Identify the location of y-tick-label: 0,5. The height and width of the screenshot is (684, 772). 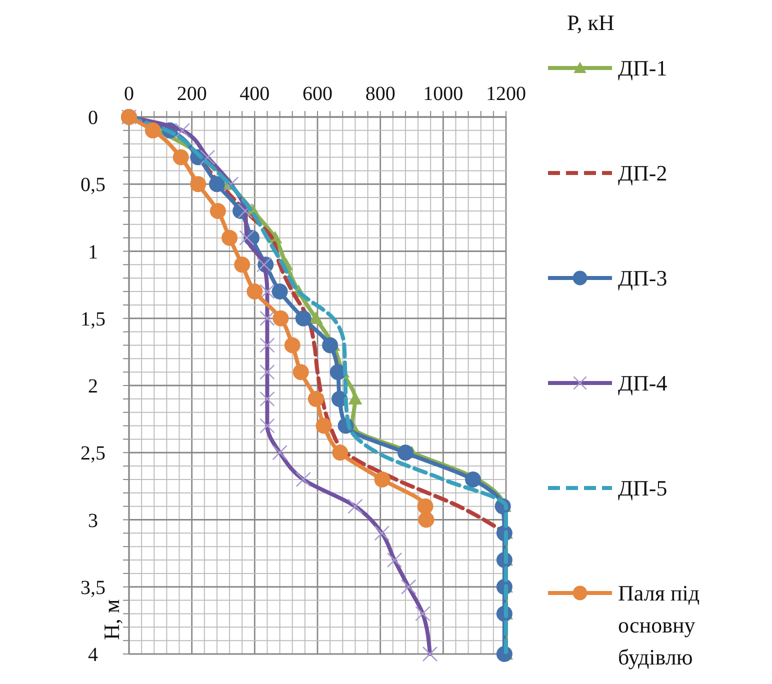
(93, 185).